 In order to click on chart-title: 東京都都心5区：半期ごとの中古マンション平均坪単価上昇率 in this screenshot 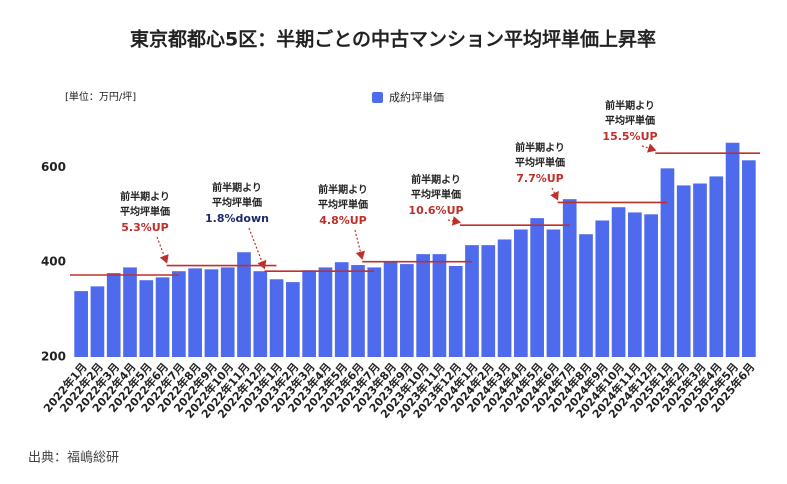, I will do `click(393, 39)`.